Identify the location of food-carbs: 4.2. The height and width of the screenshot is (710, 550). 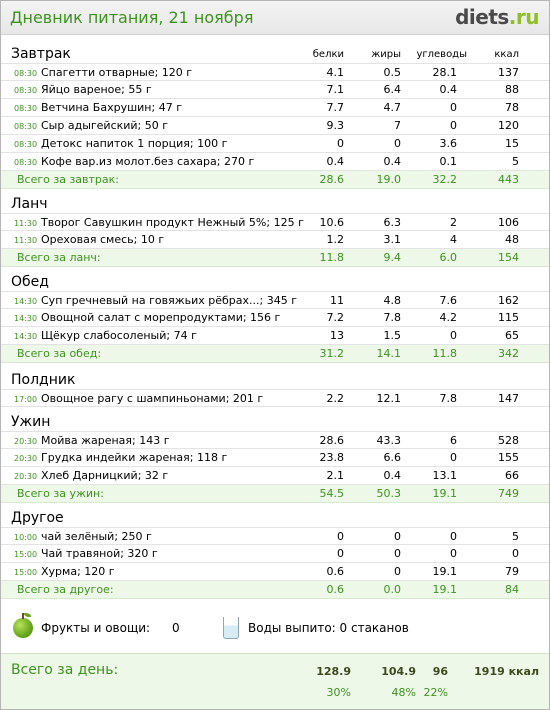
(448, 317).